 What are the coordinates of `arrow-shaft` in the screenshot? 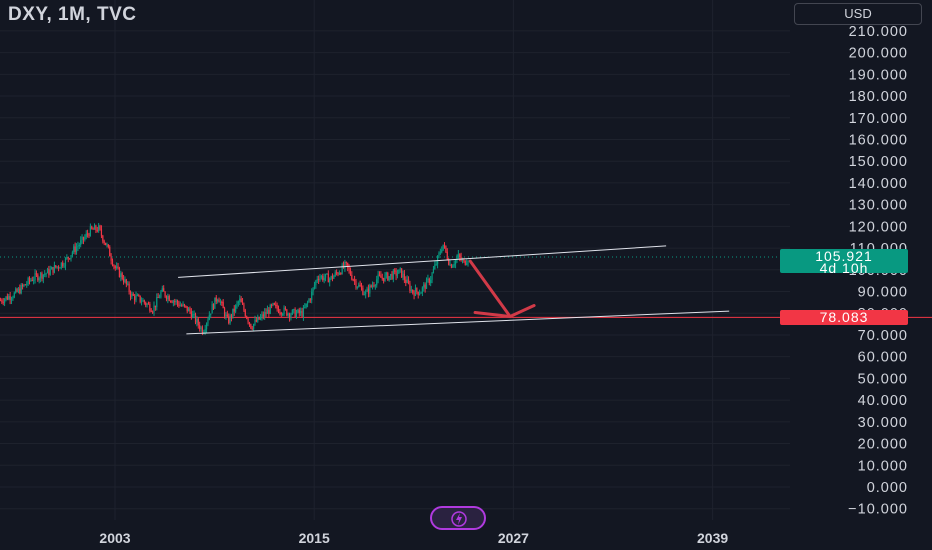 It's located at (490, 288).